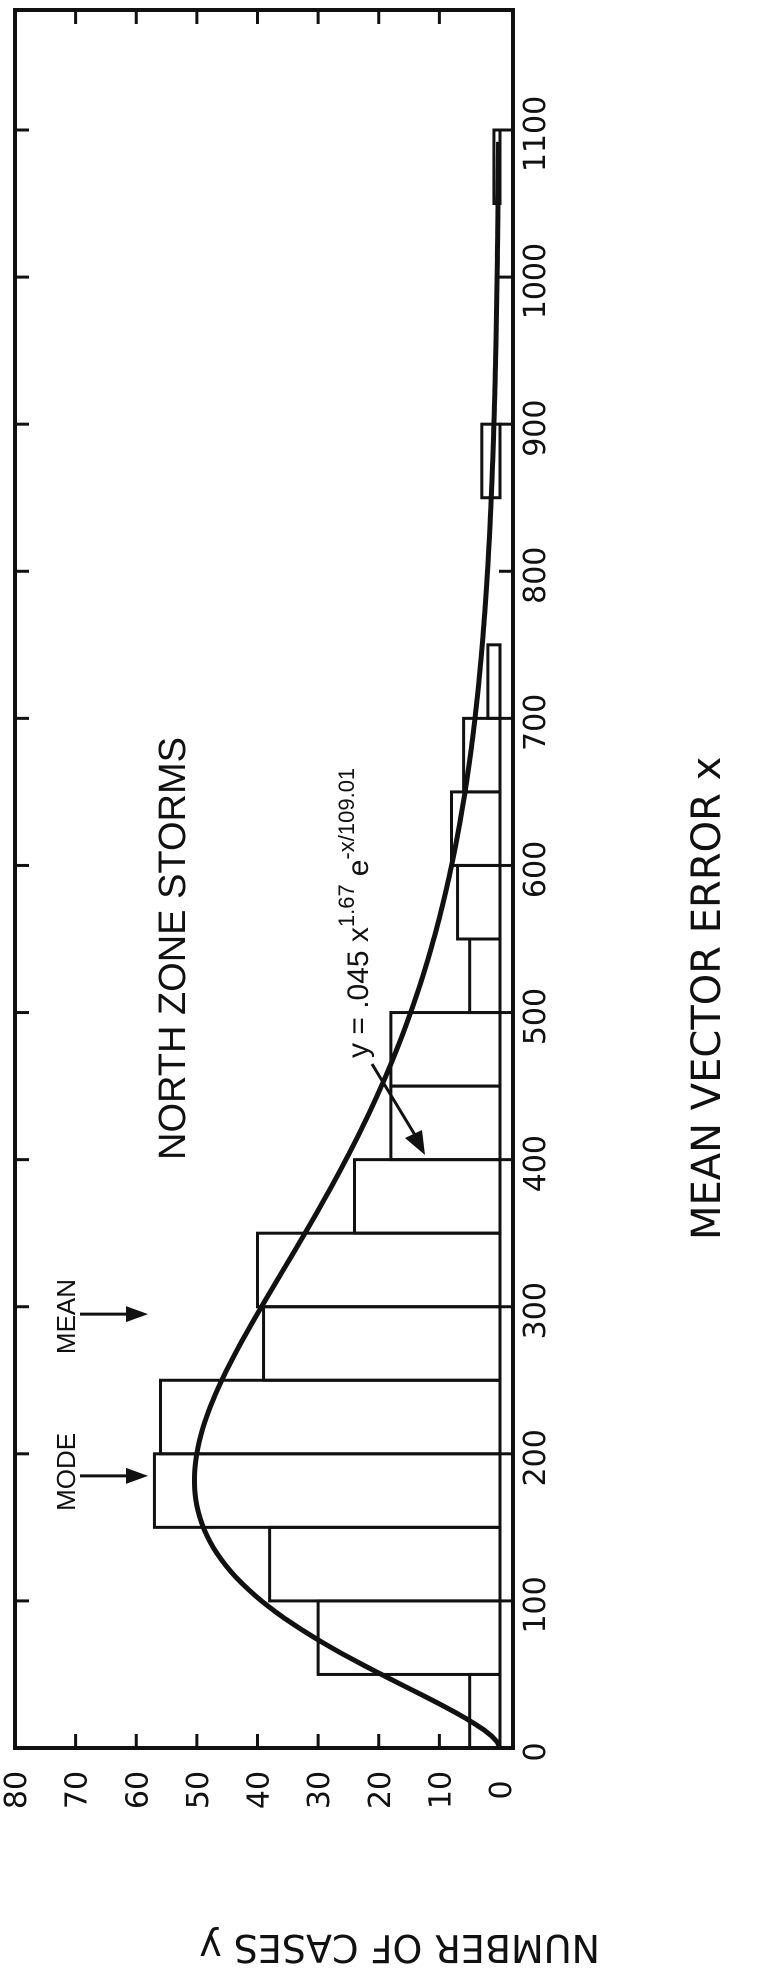 This screenshot has height=1972, width=773. What do you see at coordinates (535, 1163) in the screenshot?
I see `x-tick-label: 400` at bounding box center [535, 1163].